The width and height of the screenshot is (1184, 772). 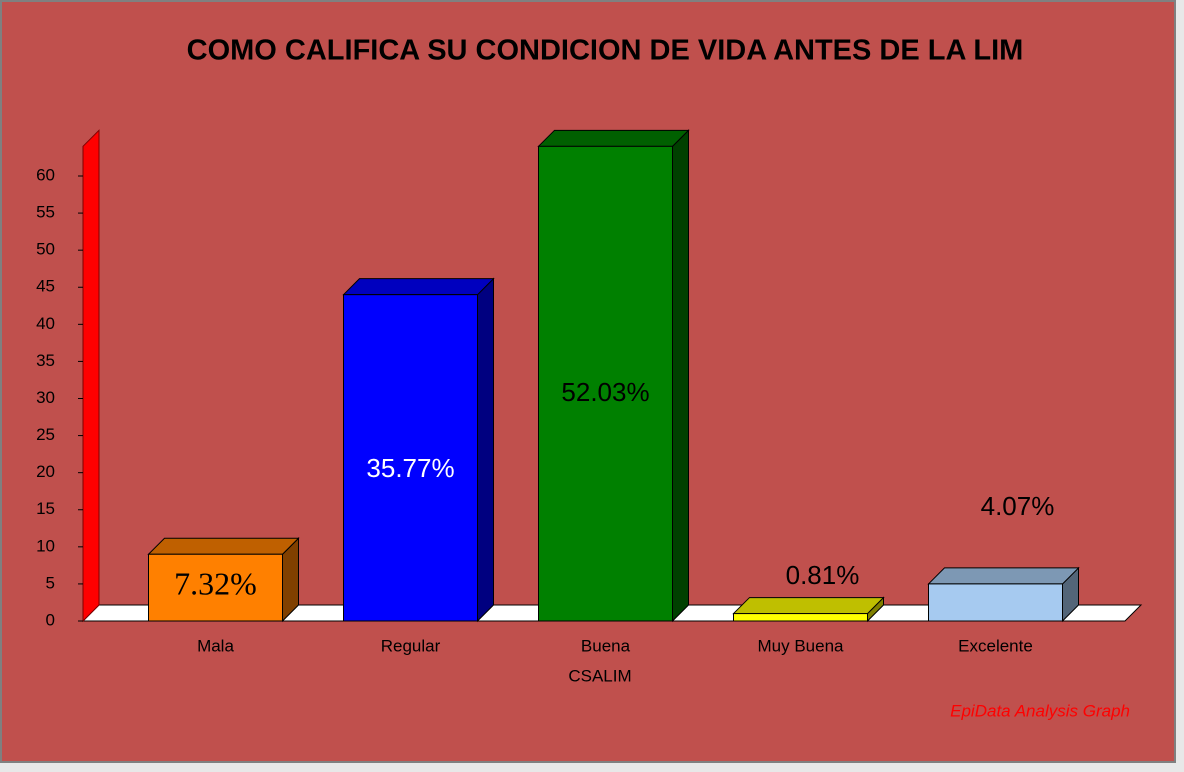 I want to click on x-tick-label: Mala, so click(x=215, y=645).